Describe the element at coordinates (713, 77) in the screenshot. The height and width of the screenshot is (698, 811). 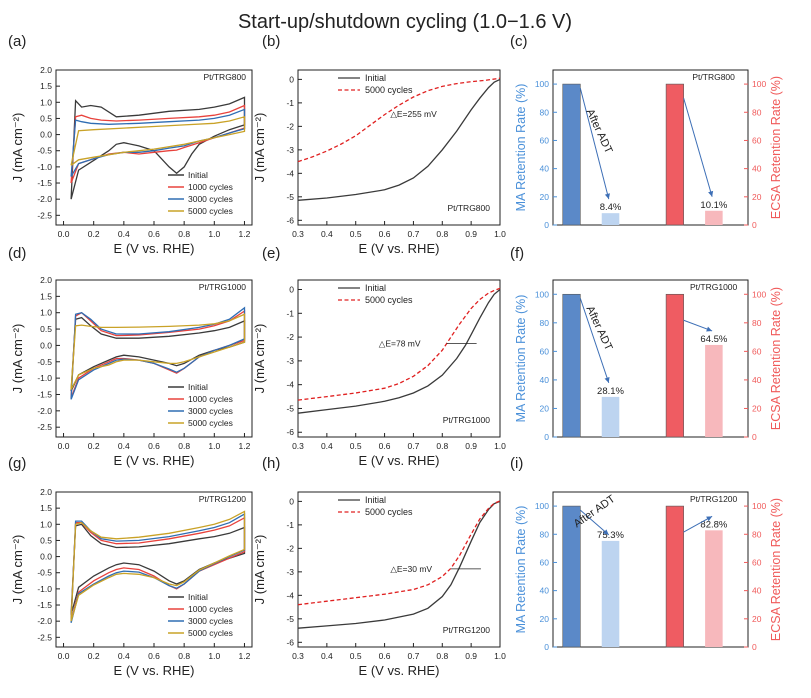
I see `sample-annotation: Pt/TRG800` at that location.